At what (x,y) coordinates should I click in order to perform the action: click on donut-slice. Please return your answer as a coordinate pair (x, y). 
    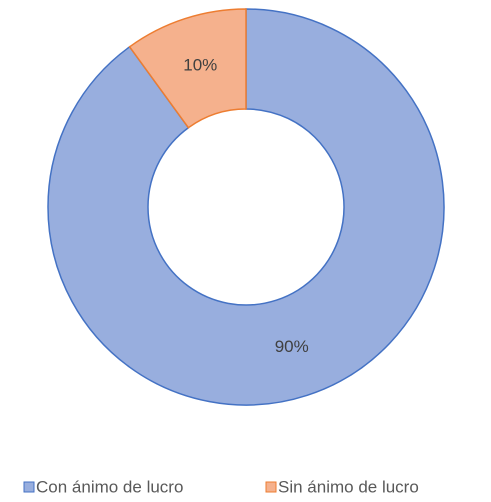
    Looking at the image, I should click on (187, 68).